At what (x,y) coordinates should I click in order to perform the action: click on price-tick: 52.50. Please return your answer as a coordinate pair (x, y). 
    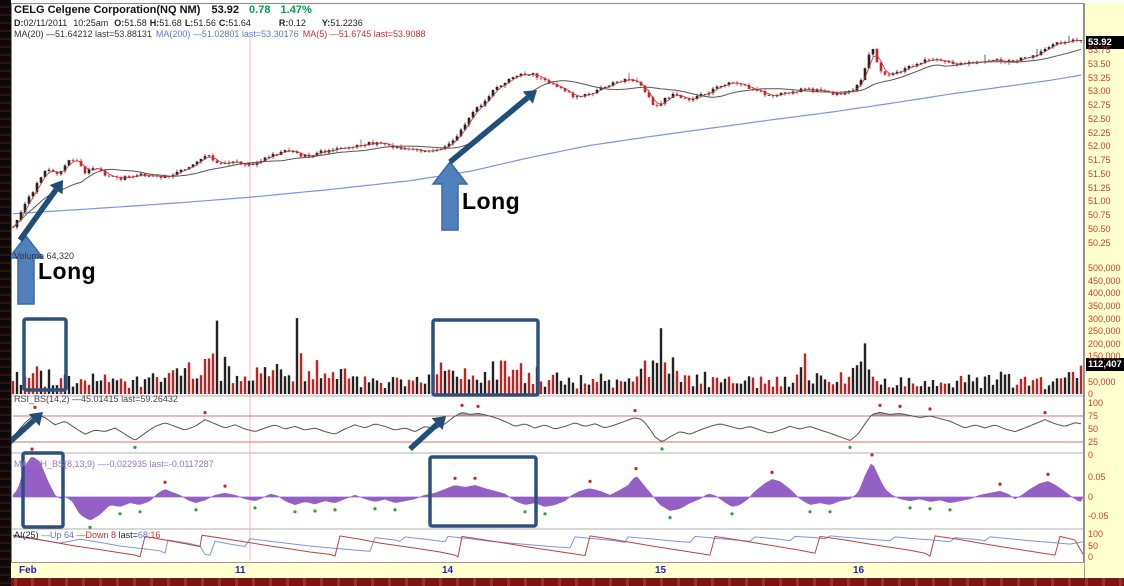
    Looking at the image, I should click on (1099, 119).